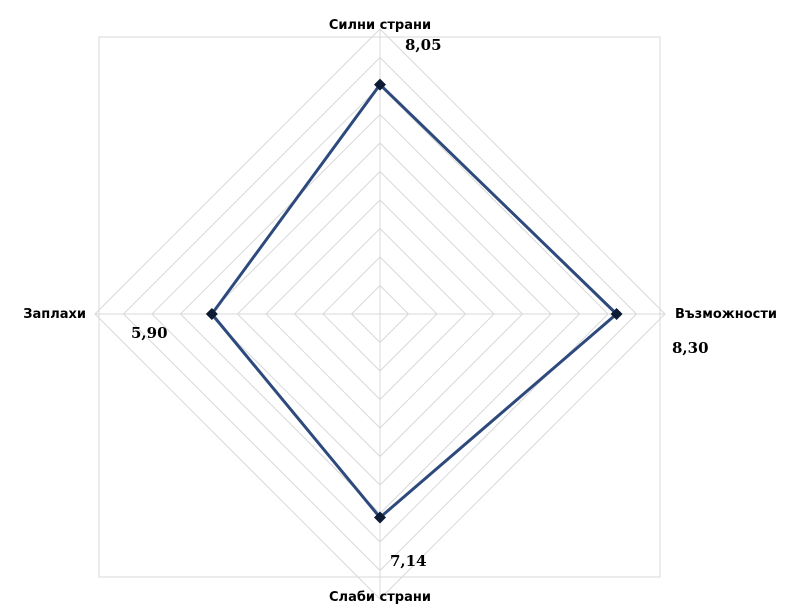 Image resolution: width=801 pixels, height=610 pixels. I want to click on data-point-weaknesses, so click(380, 517).